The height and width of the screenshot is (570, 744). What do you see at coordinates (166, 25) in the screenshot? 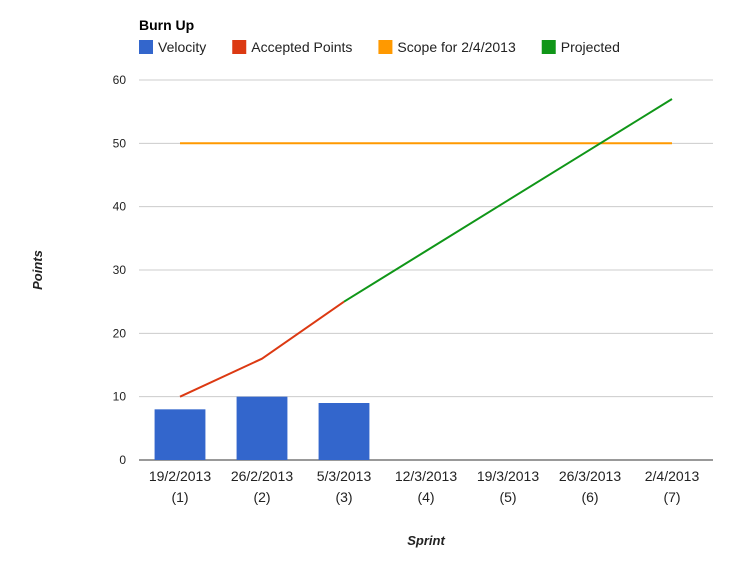
I see `chart-title: Burn Up` at bounding box center [166, 25].